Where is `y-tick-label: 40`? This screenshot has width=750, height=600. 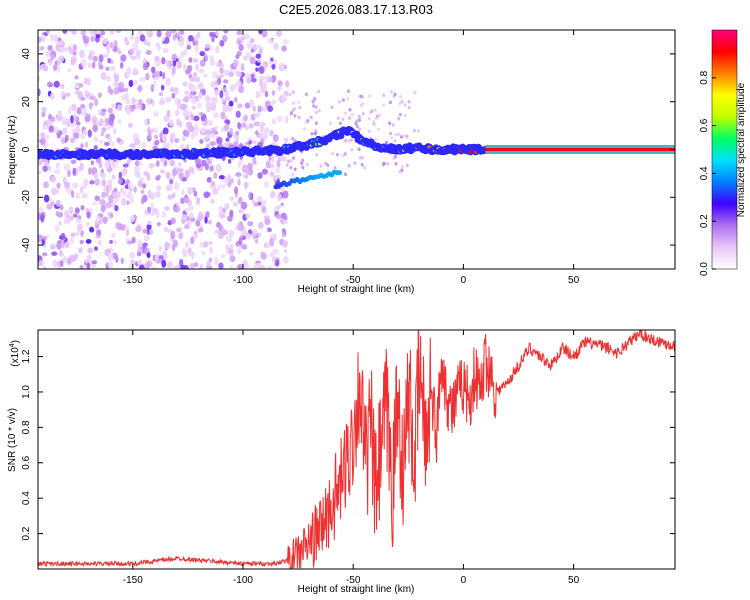 y-tick-label: 40 is located at coordinates (26, 54).